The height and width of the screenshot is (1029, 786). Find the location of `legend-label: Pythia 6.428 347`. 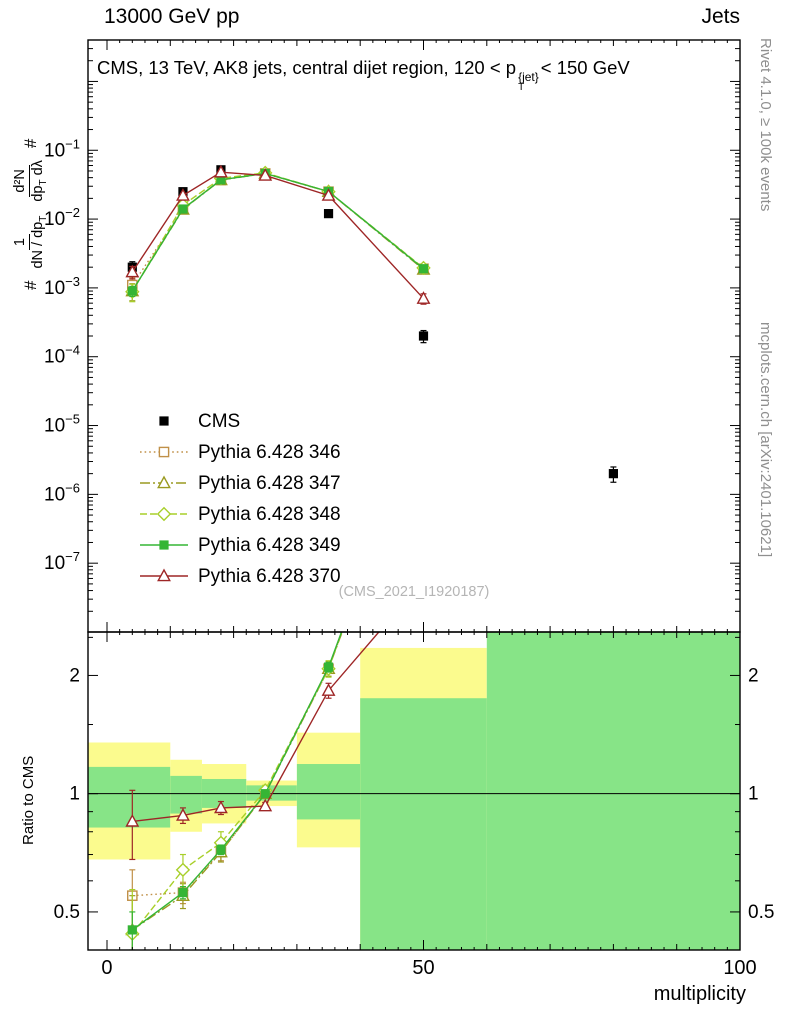

legend-label: Pythia 6.428 347 is located at coordinates (269, 483).